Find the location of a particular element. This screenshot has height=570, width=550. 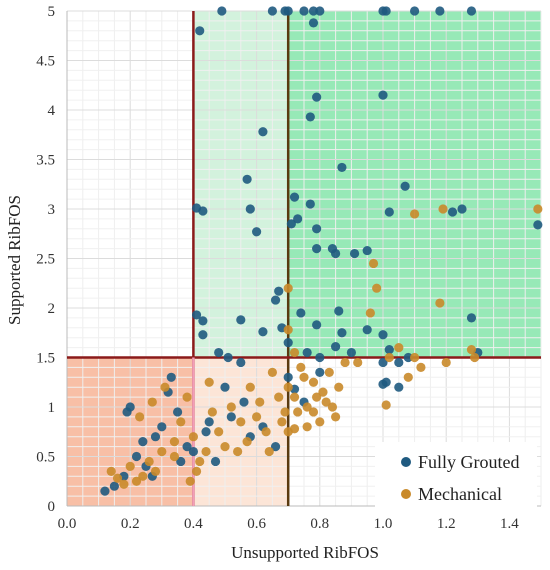

x-tick-label: 0.8 is located at coordinates (319, 524).